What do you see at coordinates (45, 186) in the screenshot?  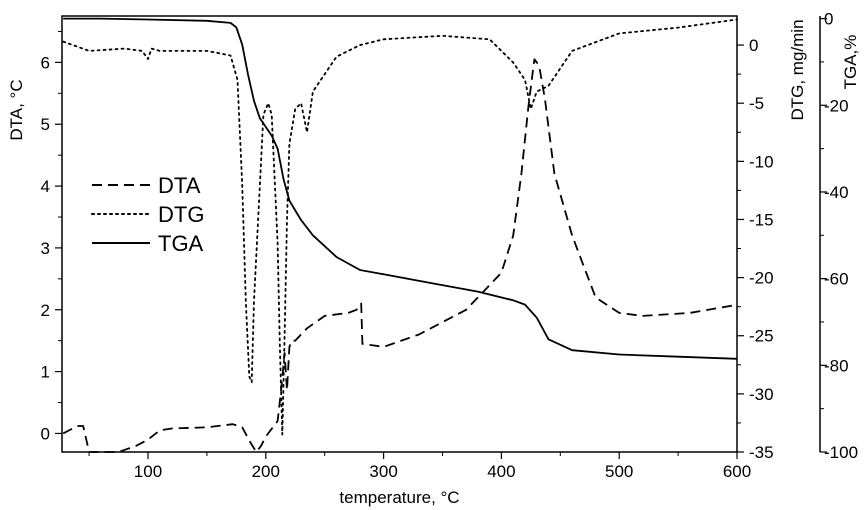 I see `dta-tick-label: 4` at bounding box center [45, 186].